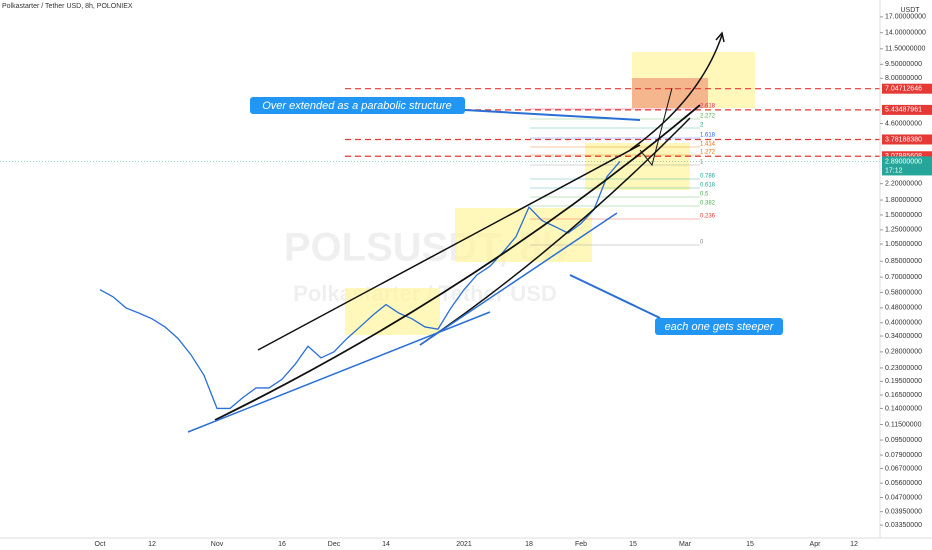 The width and height of the screenshot is (932, 550). Describe the element at coordinates (67, 6) in the screenshot. I see `chart-title: Polkastarter / Tether USD, 8h, POLONIEX` at that location.